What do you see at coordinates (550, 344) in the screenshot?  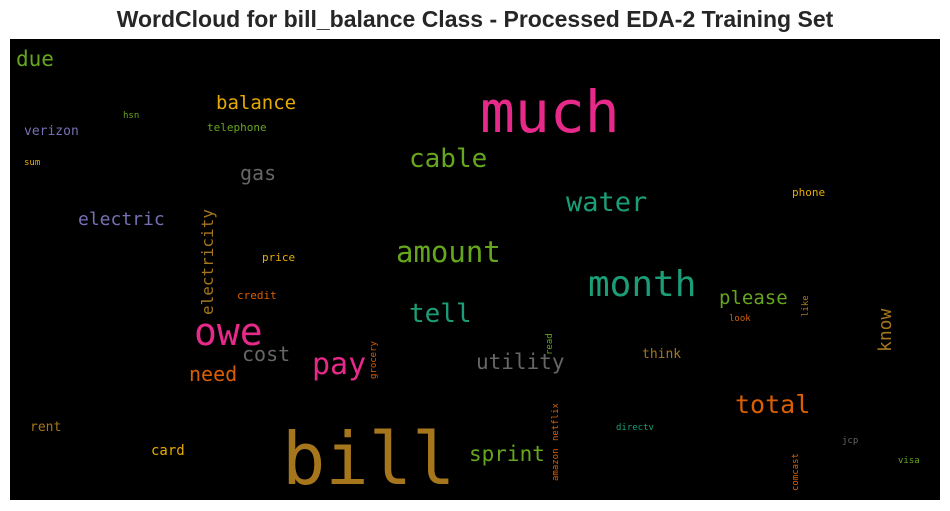 I see `word-read: read` at bounding box center [550, 344].